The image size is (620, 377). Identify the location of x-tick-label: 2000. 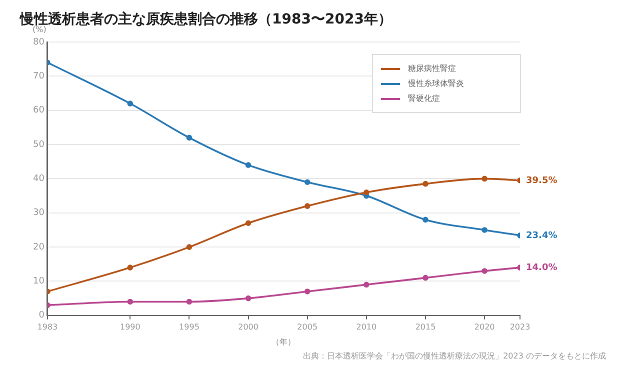
(248, 327).